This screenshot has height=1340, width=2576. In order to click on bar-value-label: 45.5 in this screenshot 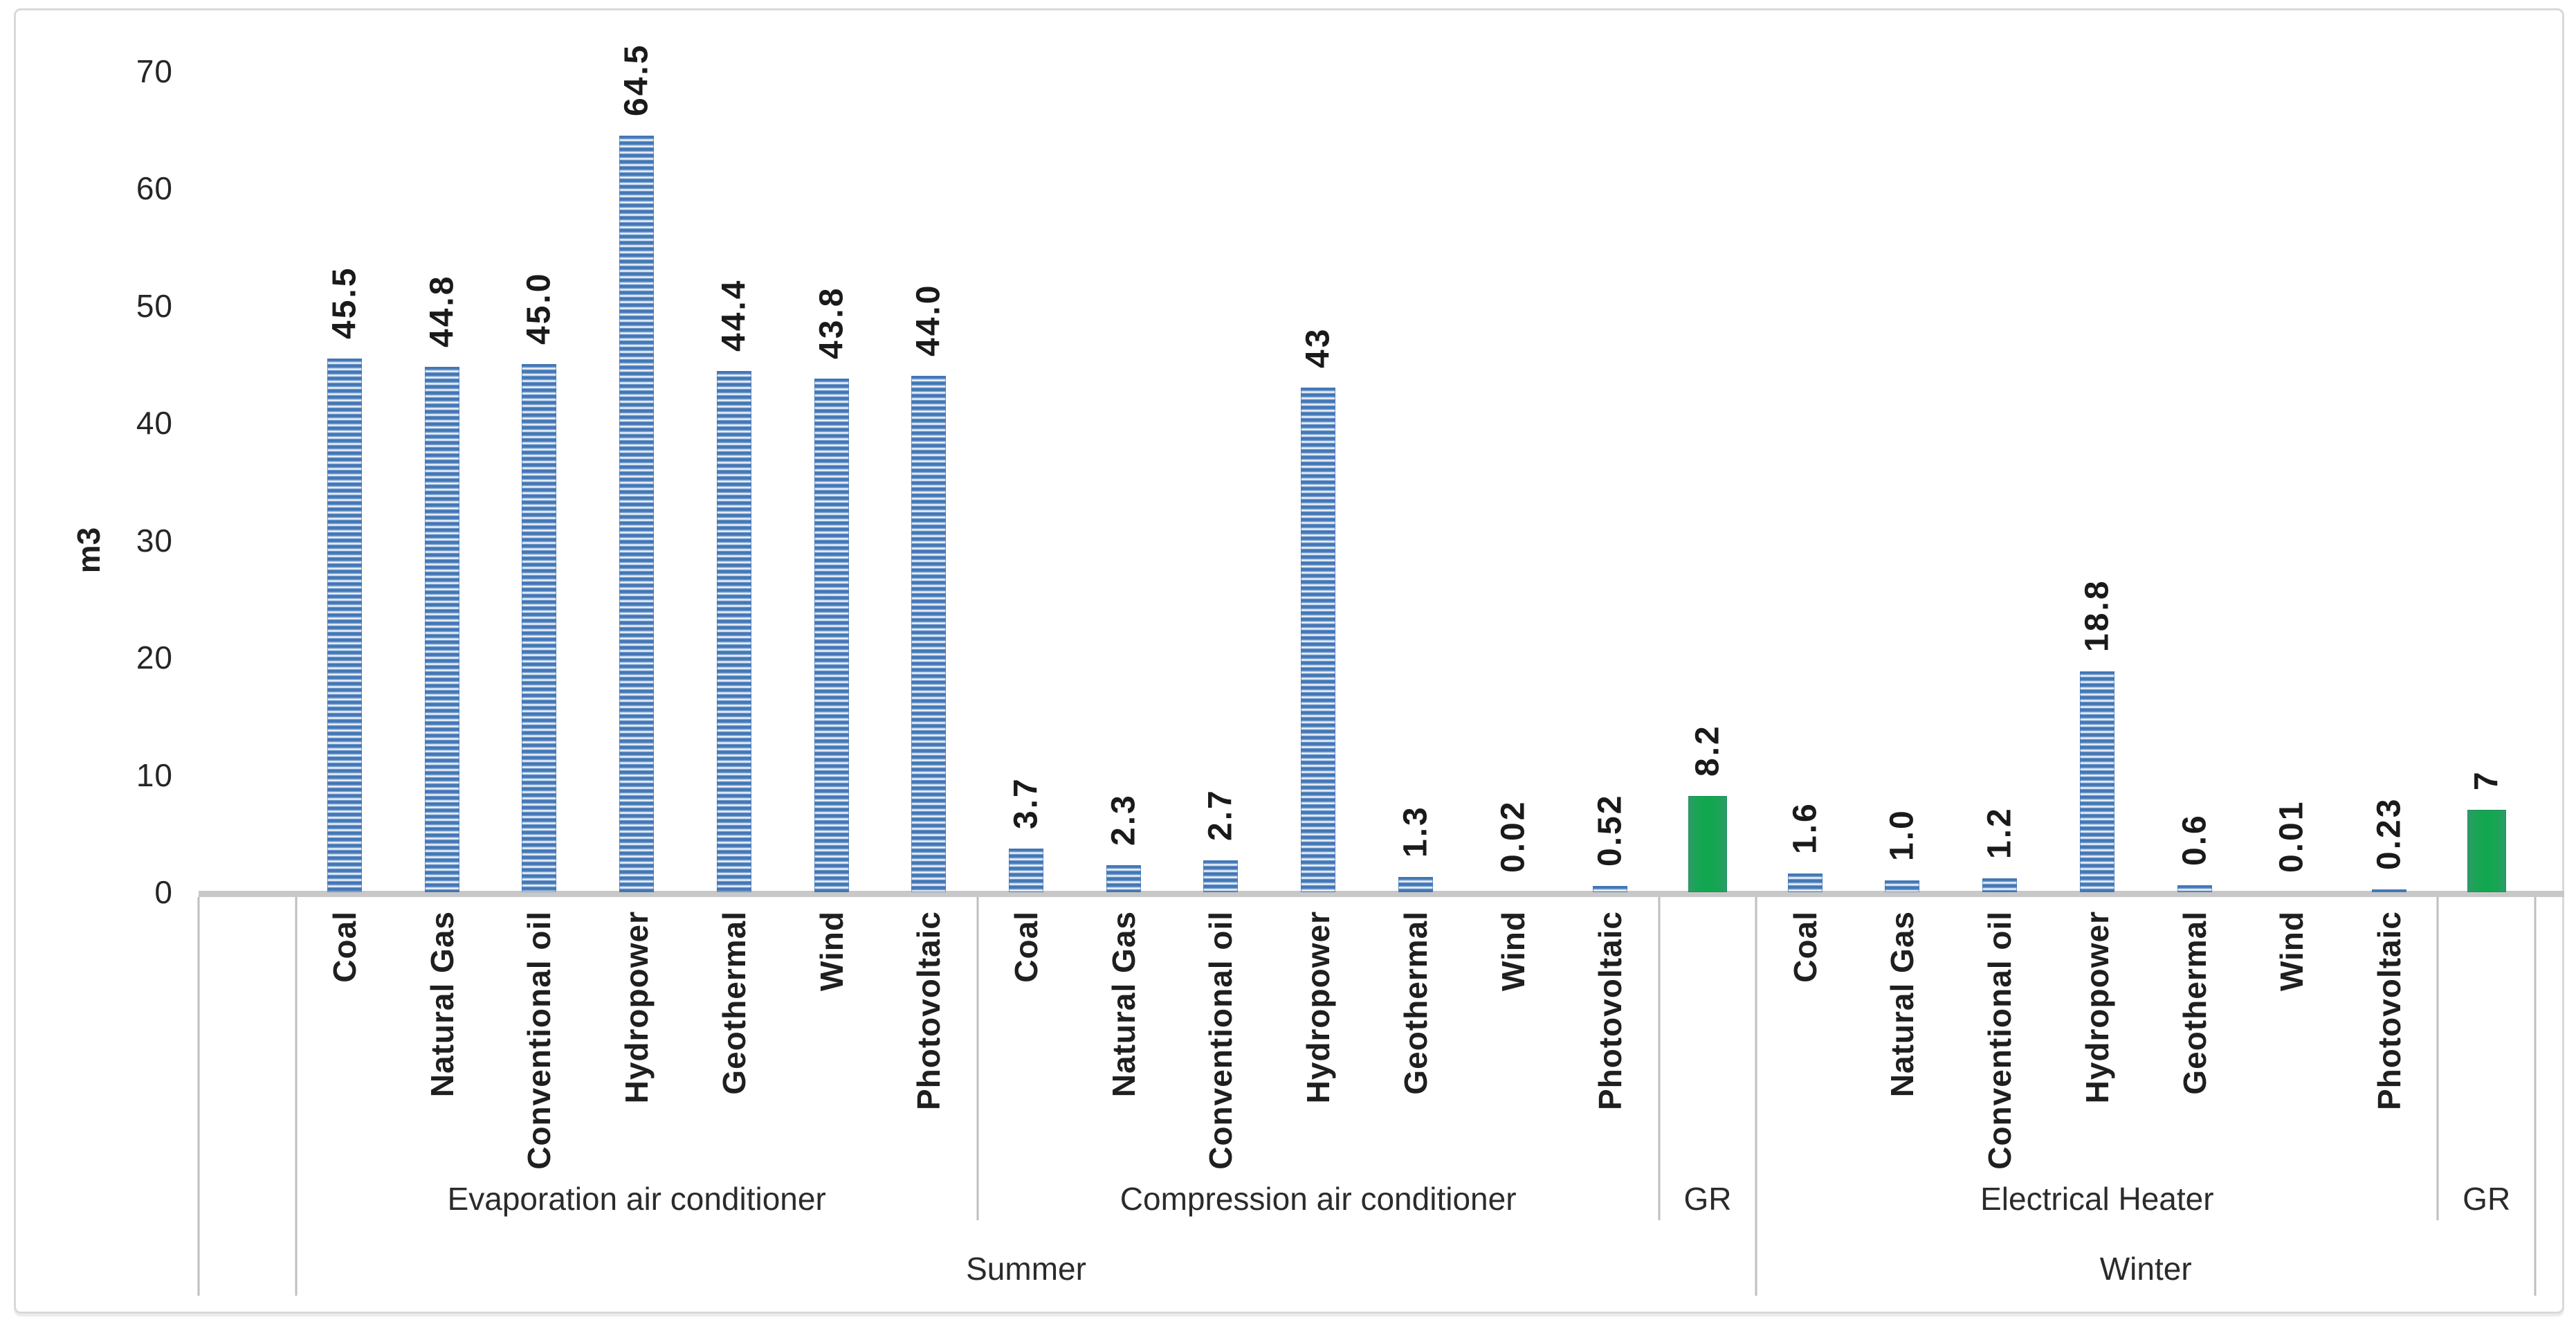, I will do `click(344, 302)`.